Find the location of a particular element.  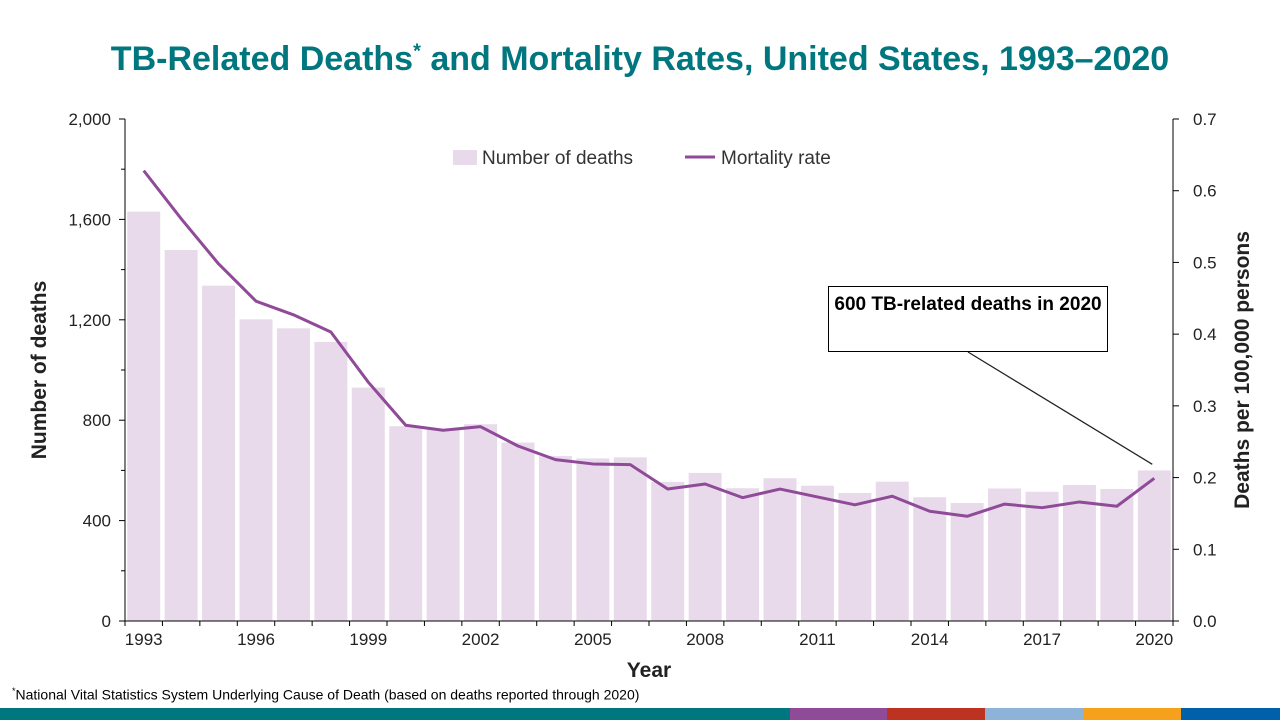

legend-swatch-bars is located at coordinates (465, 157).